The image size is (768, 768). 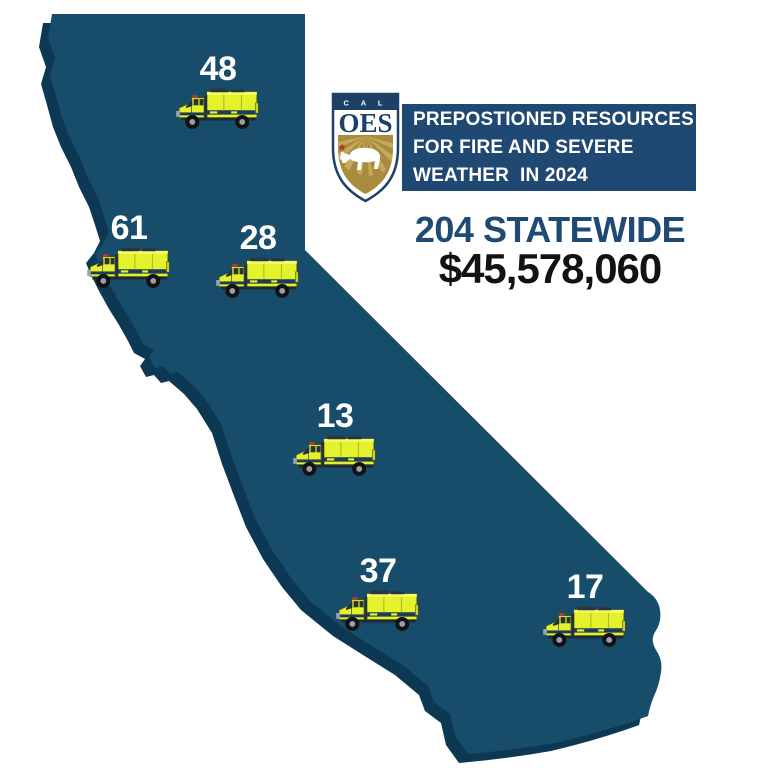 I want to click on logo-oes-text: OES, so click(x=365, y=123).